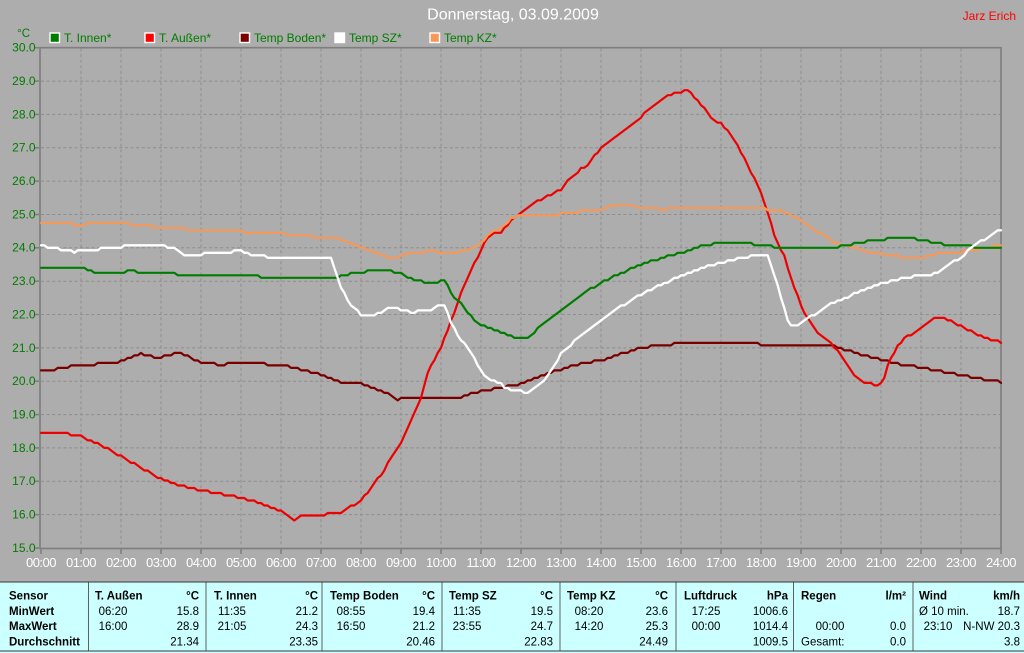  Describe the element at coordinates (938, 627) in the screenshot. I see `svg-text: 23:10` at that location.